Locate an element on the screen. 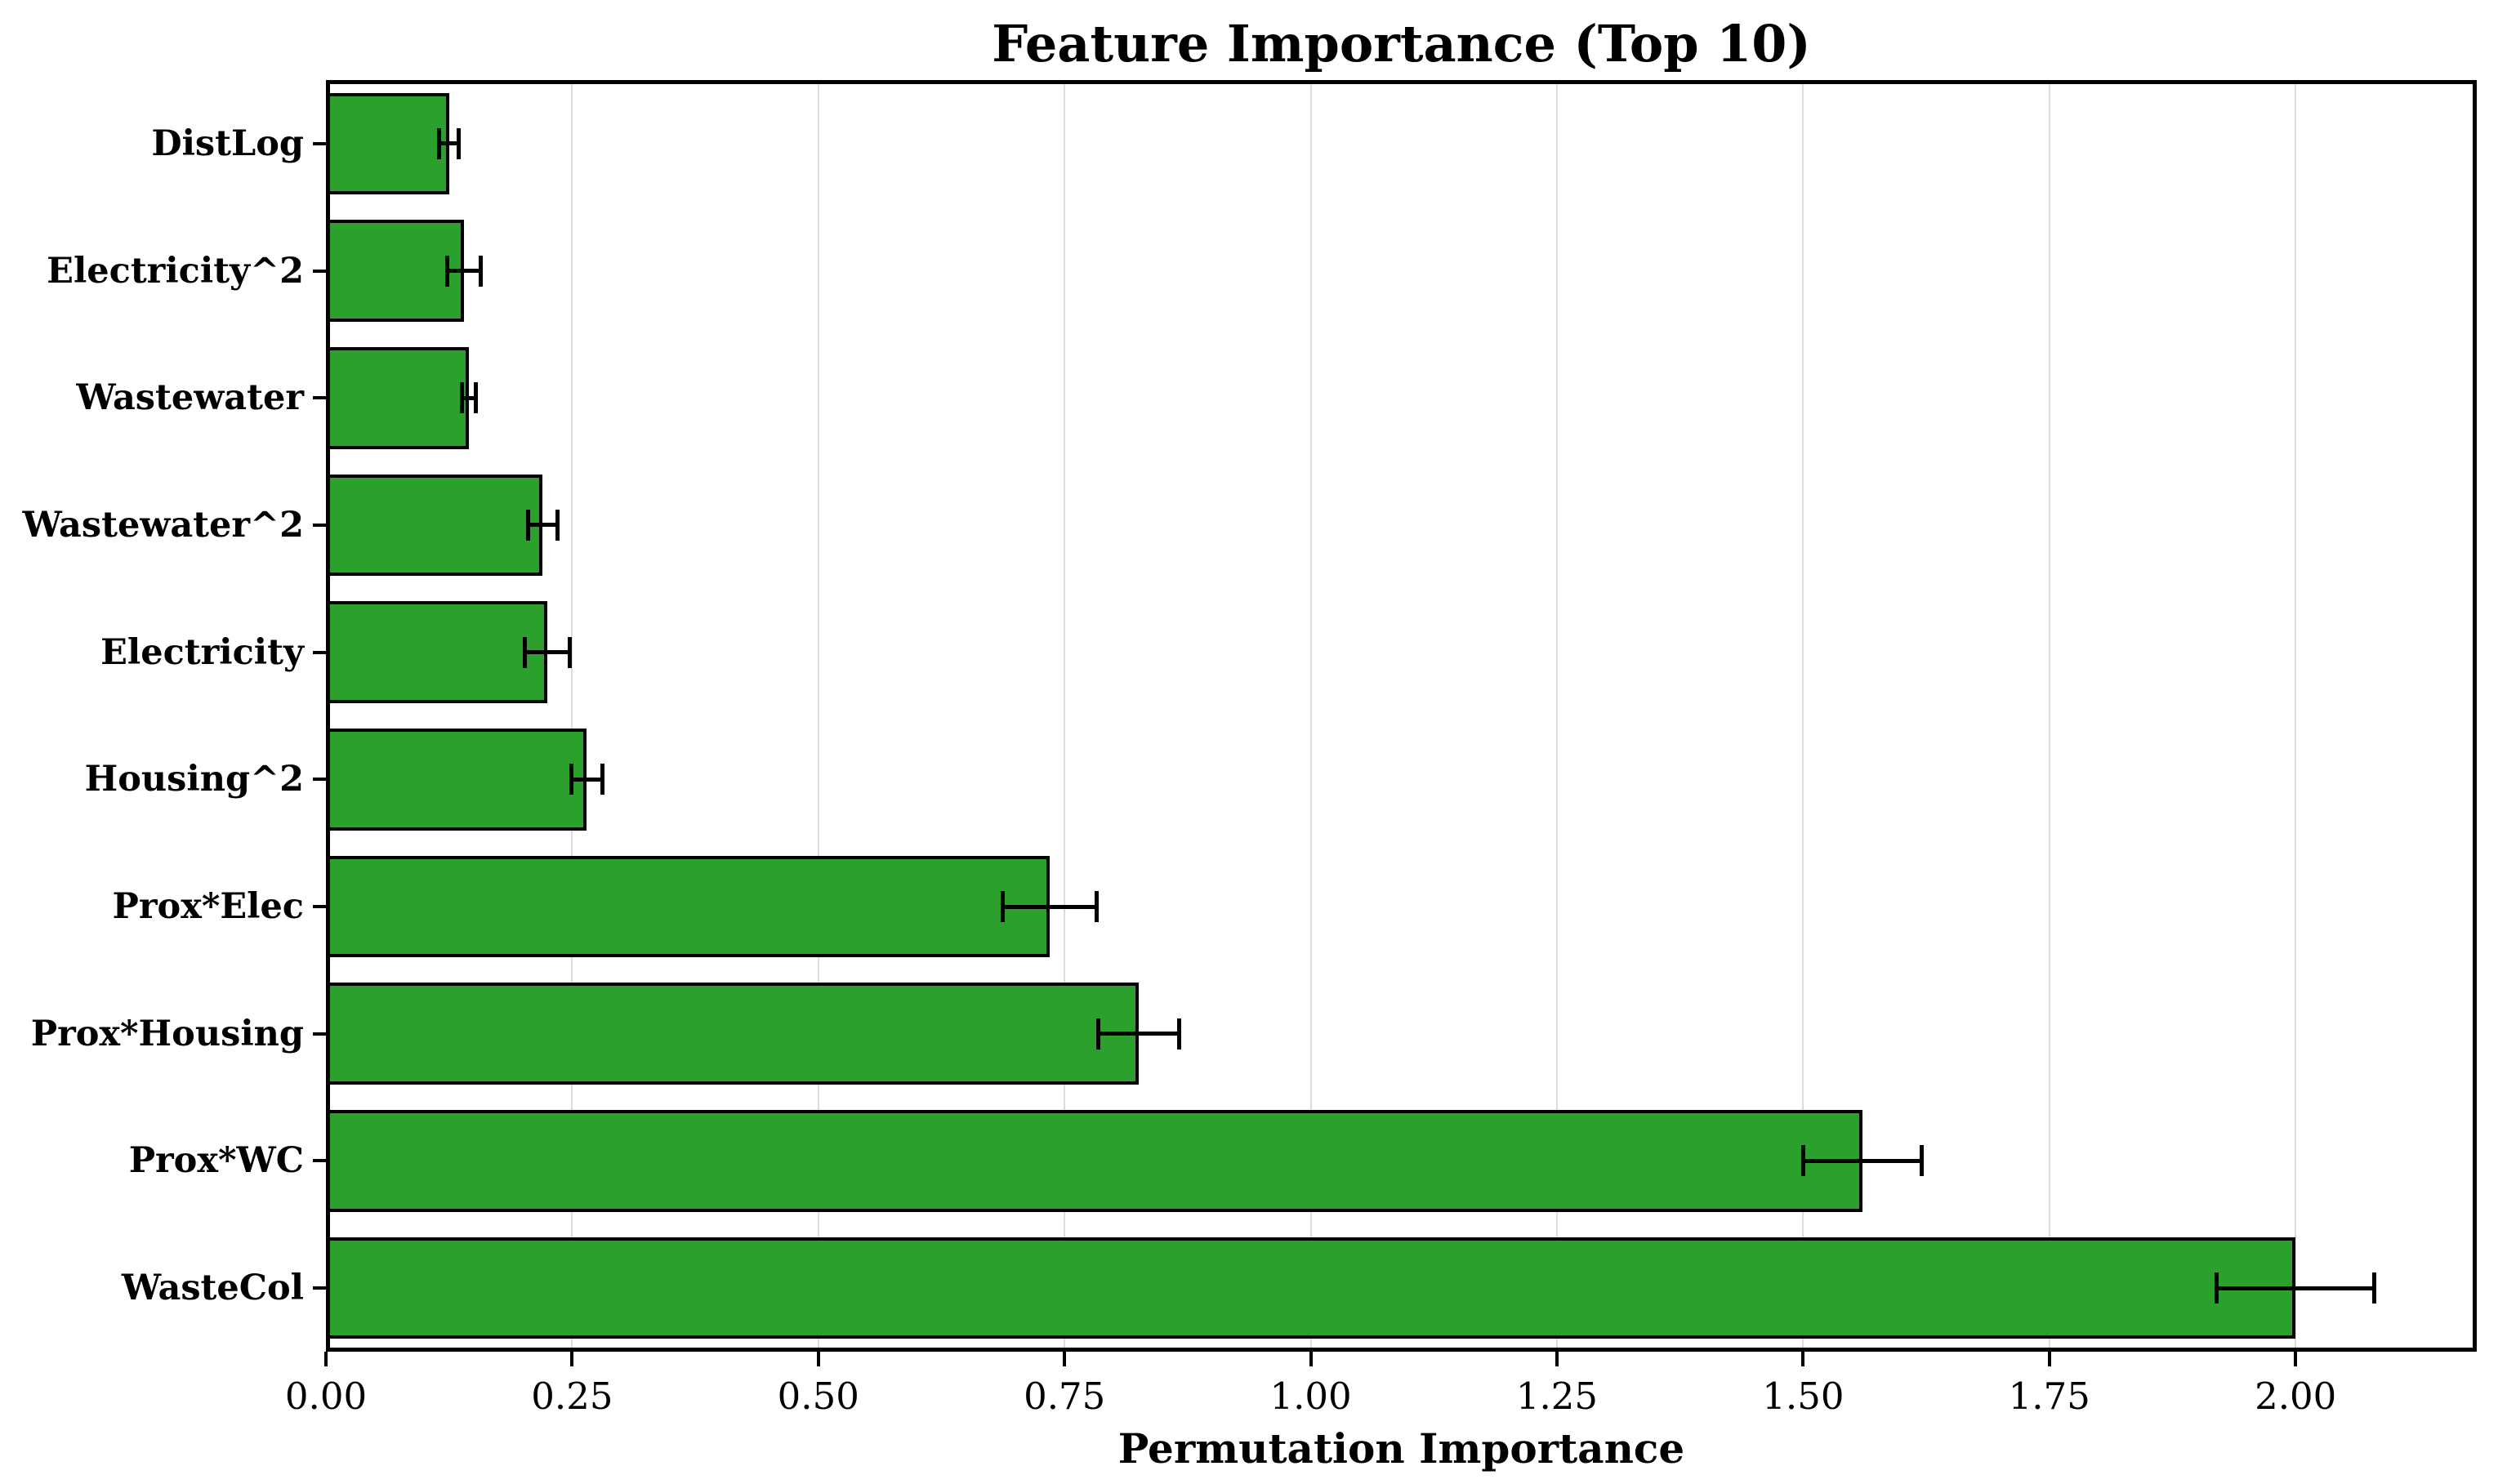  error-bar-wastewater is located at coordinates (469, 398).